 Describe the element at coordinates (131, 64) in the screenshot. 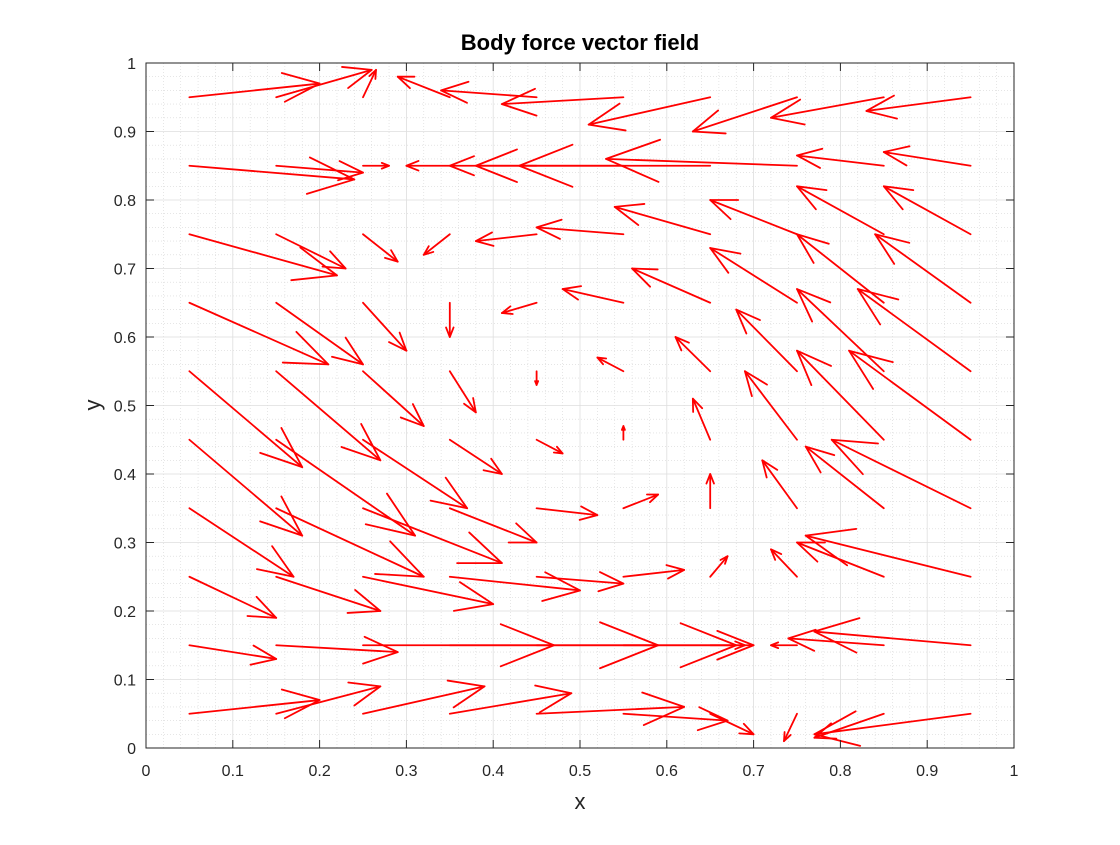

I see `y-tick-label: 1` at that location.